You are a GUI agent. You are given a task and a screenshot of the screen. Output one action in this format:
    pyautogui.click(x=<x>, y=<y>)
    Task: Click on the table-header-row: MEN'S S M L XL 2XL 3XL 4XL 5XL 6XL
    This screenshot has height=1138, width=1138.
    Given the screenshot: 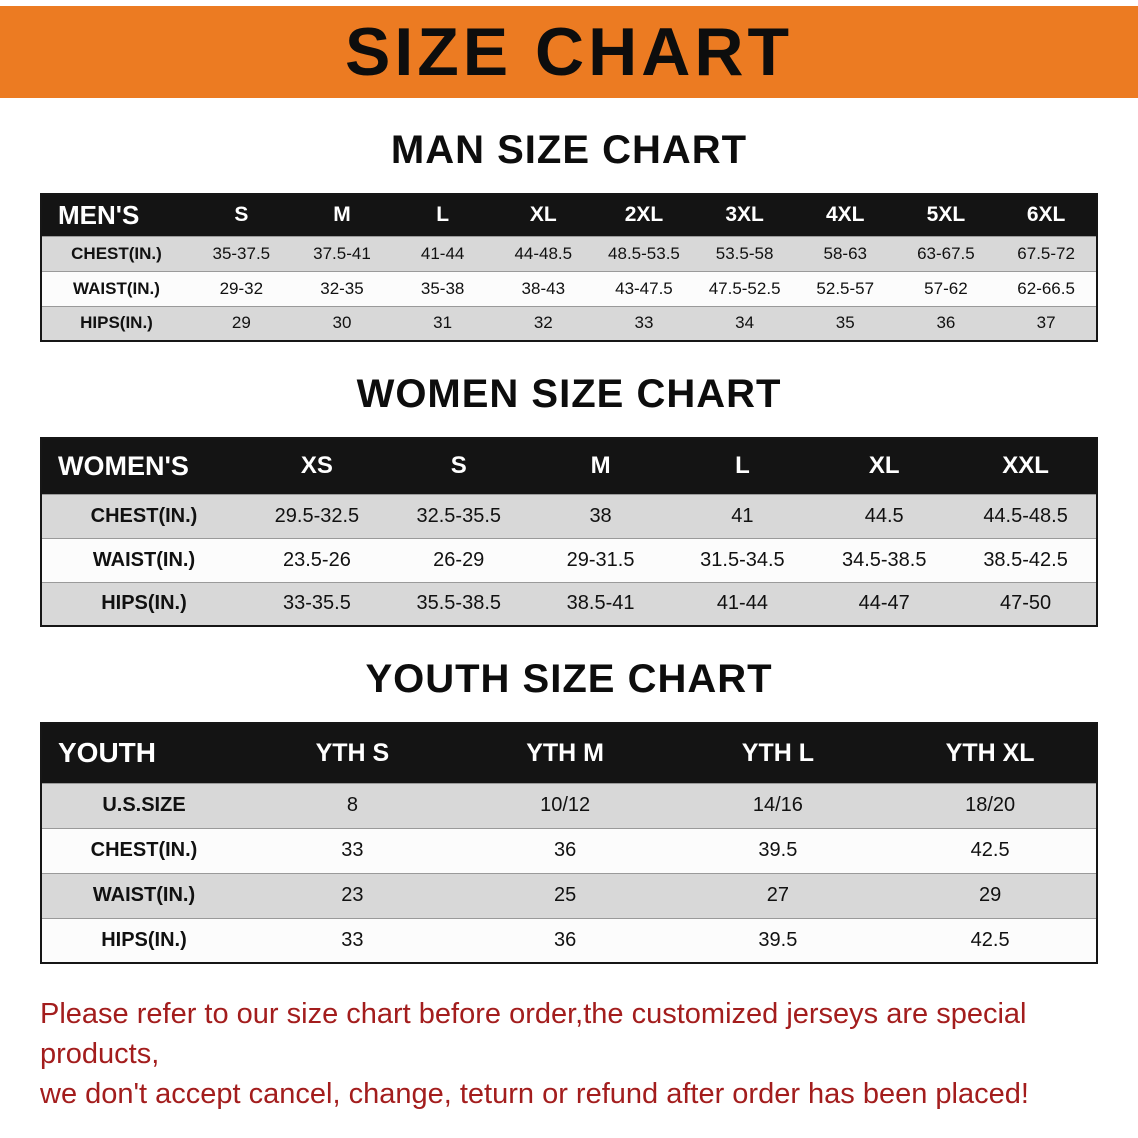 What is the action you would take?
    pyautogui.click(x=569, y=215)
    